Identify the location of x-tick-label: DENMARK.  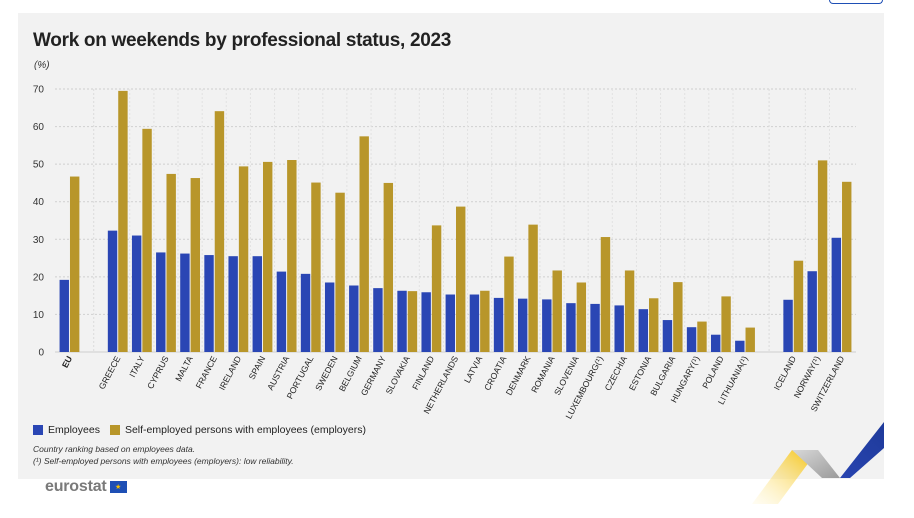
(518, 375).